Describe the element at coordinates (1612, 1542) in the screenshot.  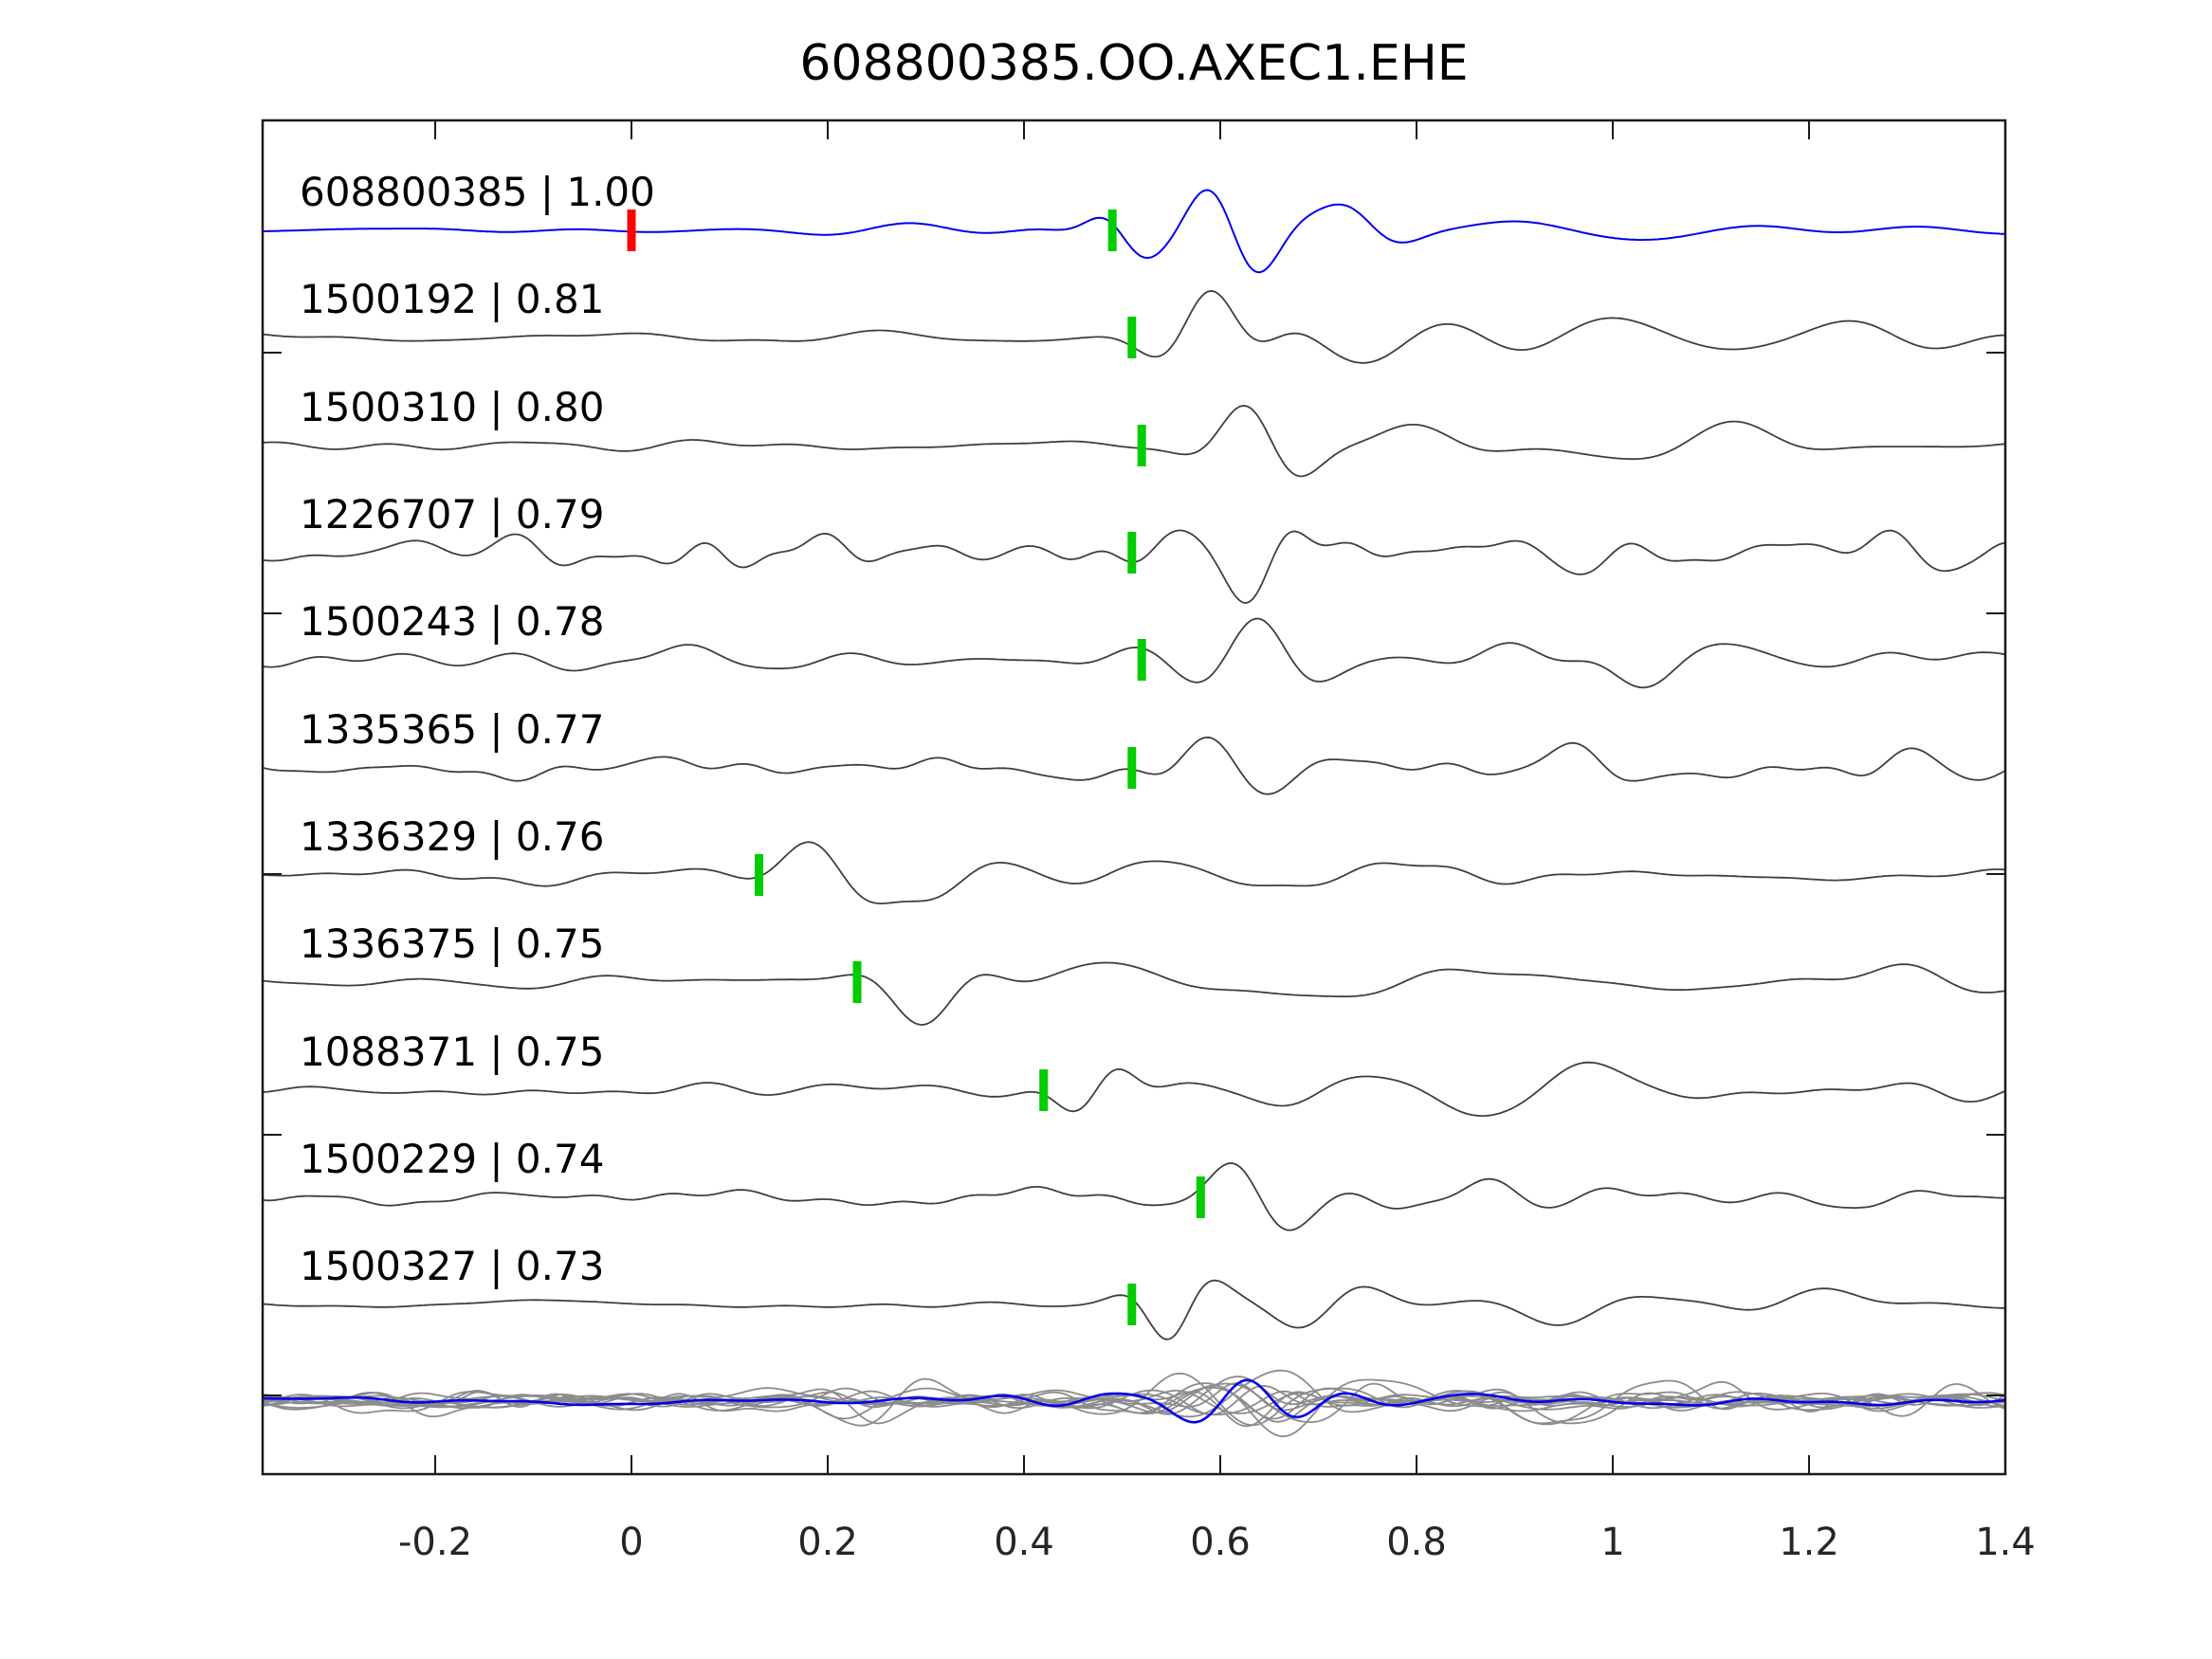
I see `x-tick-label: 1` at that location.